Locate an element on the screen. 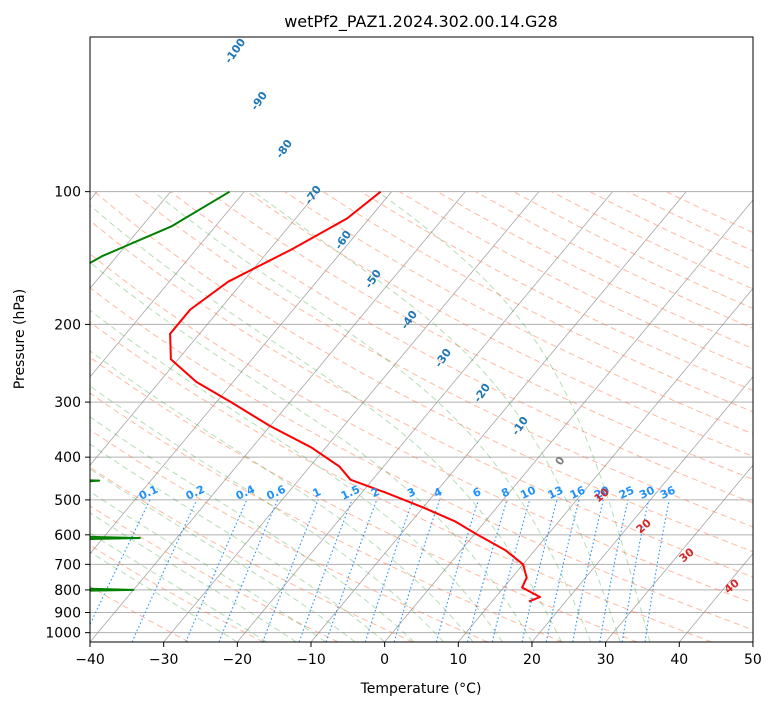 The height and width of the screenshot is (708, 775). y-tick-label: 700 is located at coordinates (67, 565).